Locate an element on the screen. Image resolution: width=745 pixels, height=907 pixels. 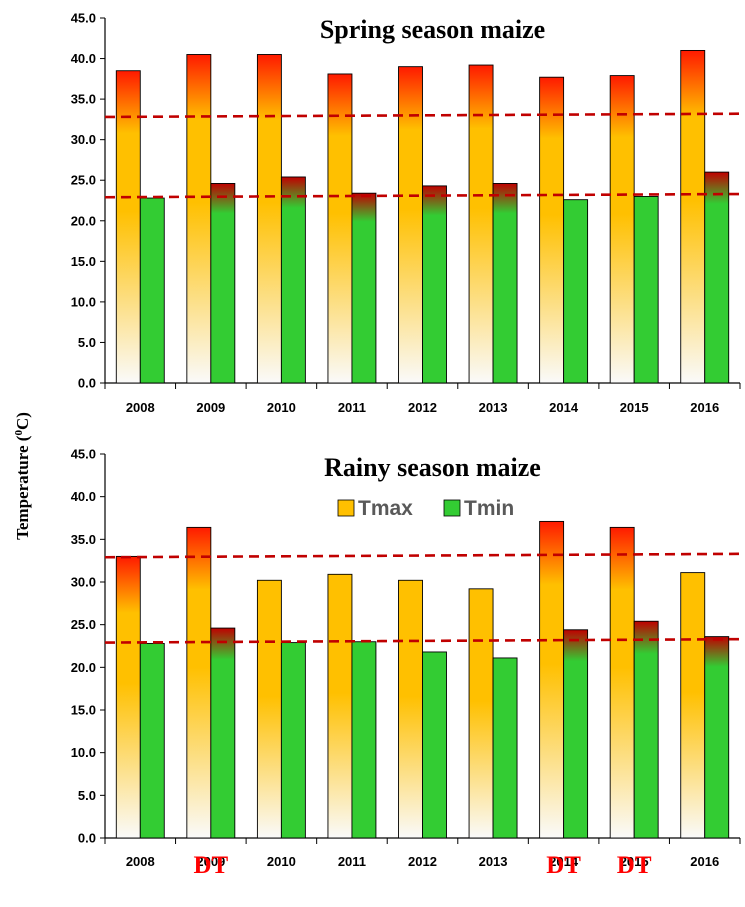
annotation-dt-2015: DT is located at coordinates (634, 865).